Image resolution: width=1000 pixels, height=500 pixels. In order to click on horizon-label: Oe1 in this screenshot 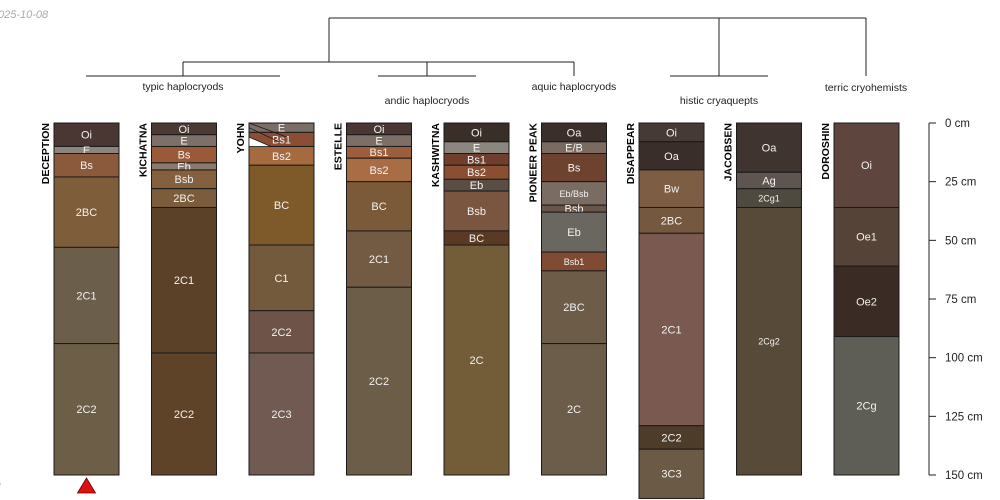, I will do `click(866, 238)`.